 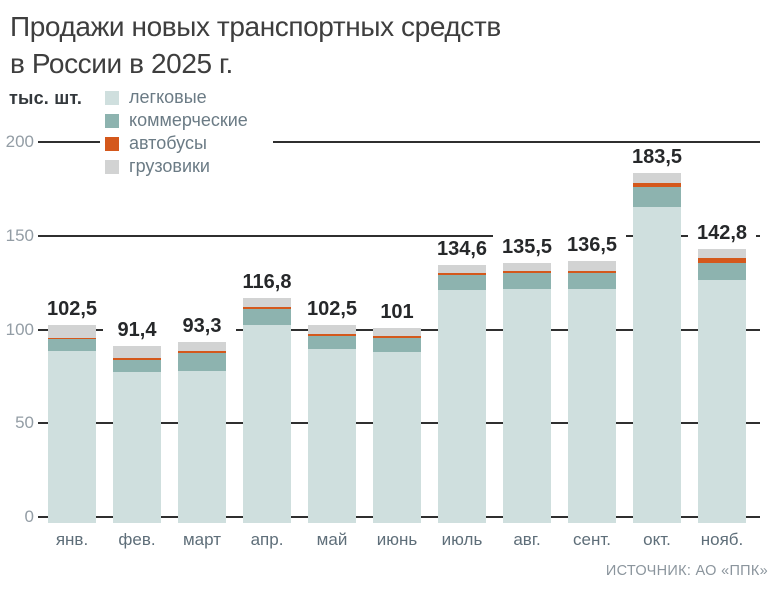 What do you see at coordinates (137, 329) in the screenshot?
I see `bar-total-label: 91,4` at bounding box center [137, 329].